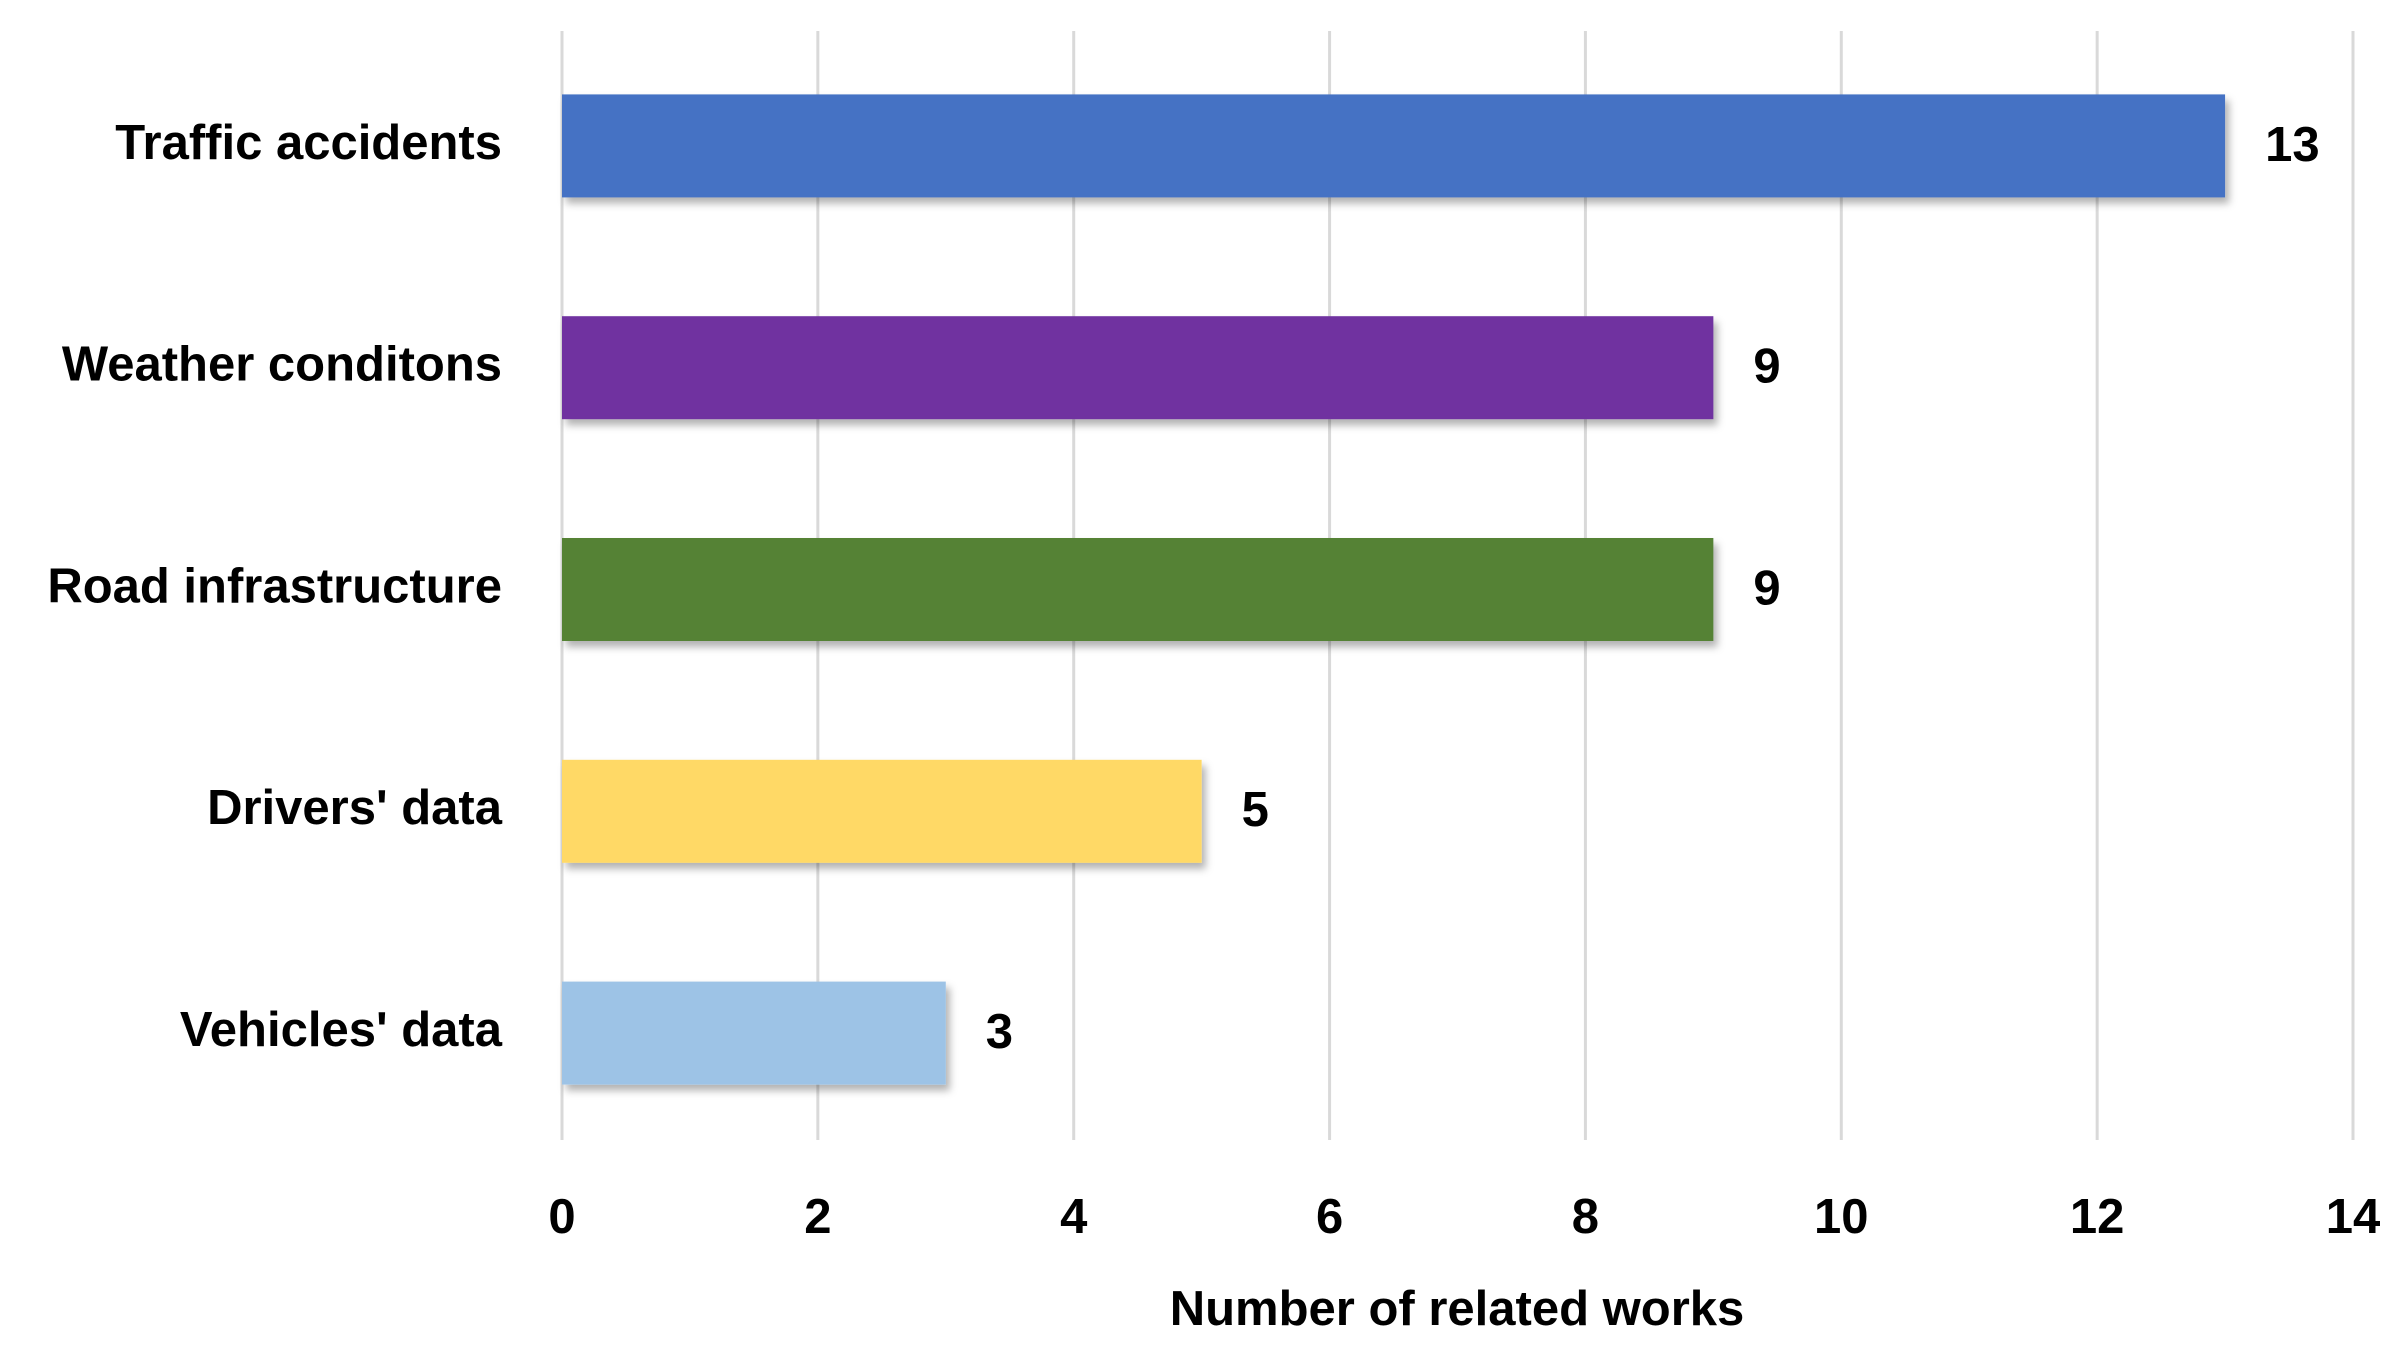 Image resolution: width=2390 pixels, height=1354 pixels. What do you see at coordinates (1457, 1309) in the screenshot?
I see `x-axis-label: Number of related works` at bounding box center [1457, 1309].